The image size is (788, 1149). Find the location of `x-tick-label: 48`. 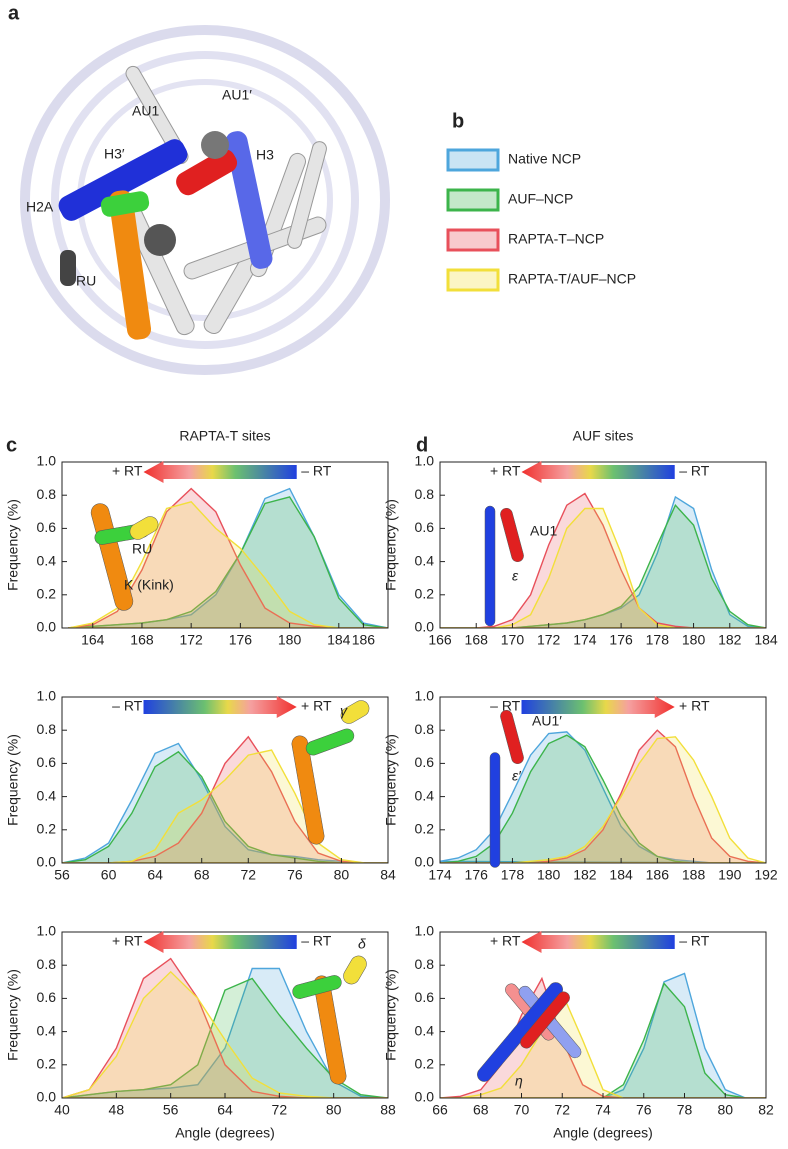

x-tick-label: 48 is located at coordinates (117, 1110).